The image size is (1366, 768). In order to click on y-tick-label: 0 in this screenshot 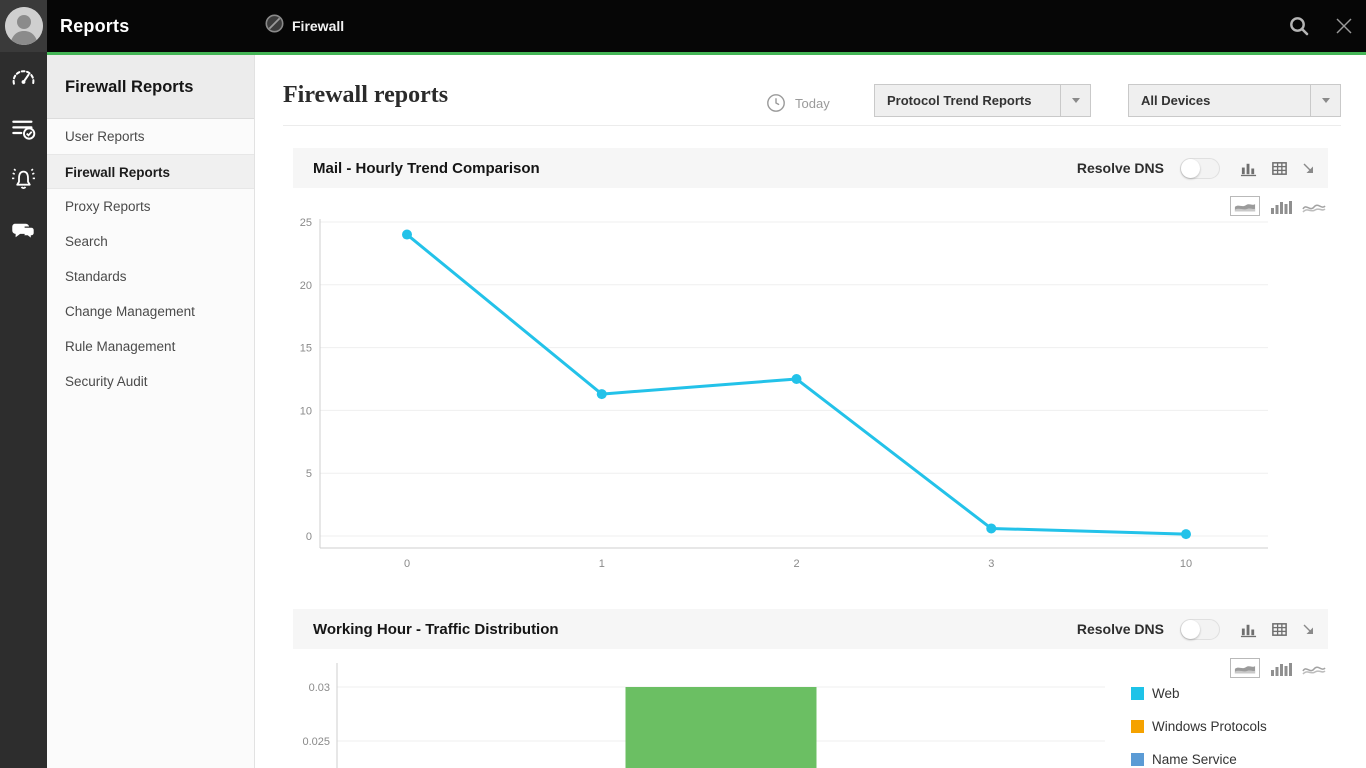, I will do `click(309, 537)`.